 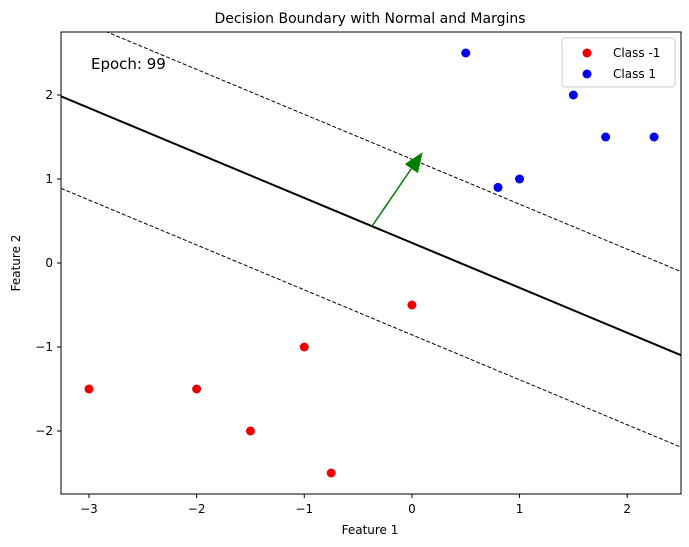 I want to click on x-tick-label-5: 2, so click(x=627, y=509).